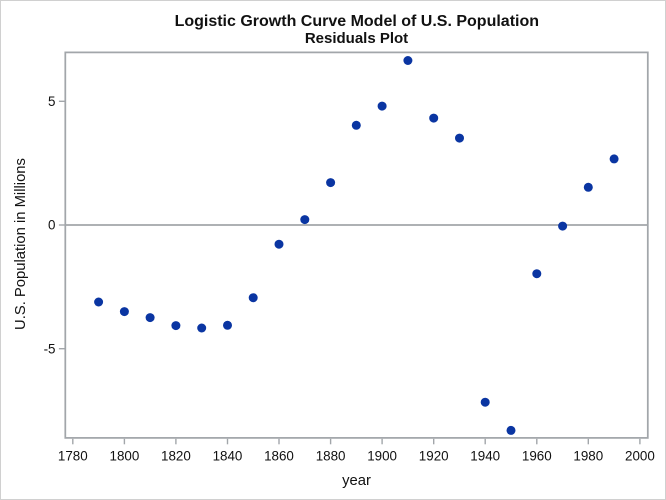 The height and width of the screenshot is (500, 666). I want to click on svg-text: U.S. Population in Millions, so click(21, 244).